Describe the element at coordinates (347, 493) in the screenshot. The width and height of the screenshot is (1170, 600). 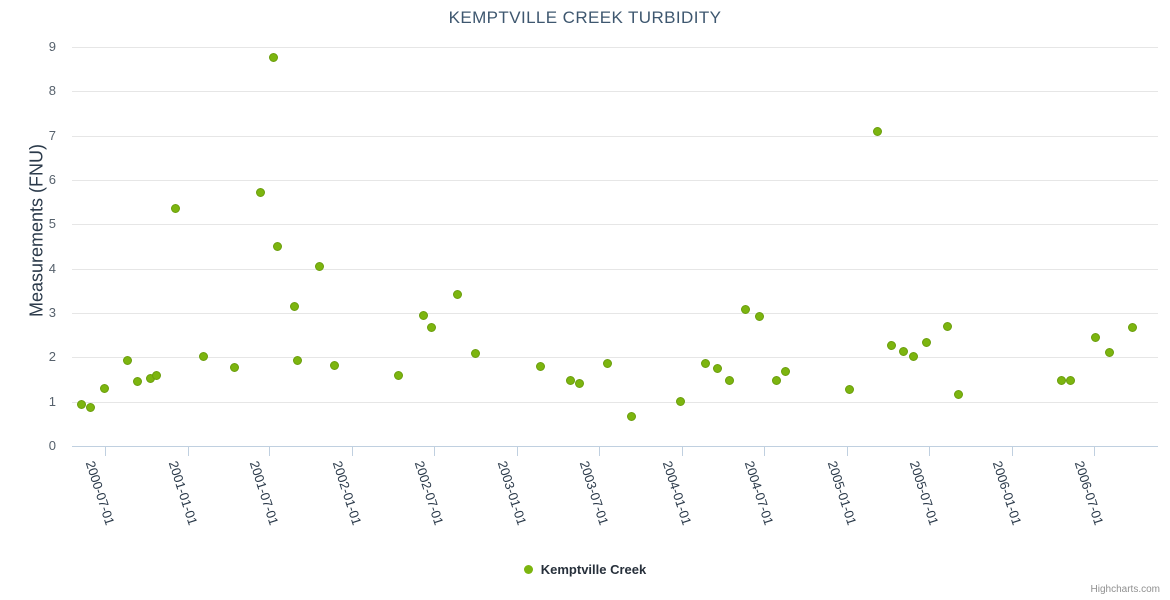
I see `x-tick-label: 2002-01-01` at that location.